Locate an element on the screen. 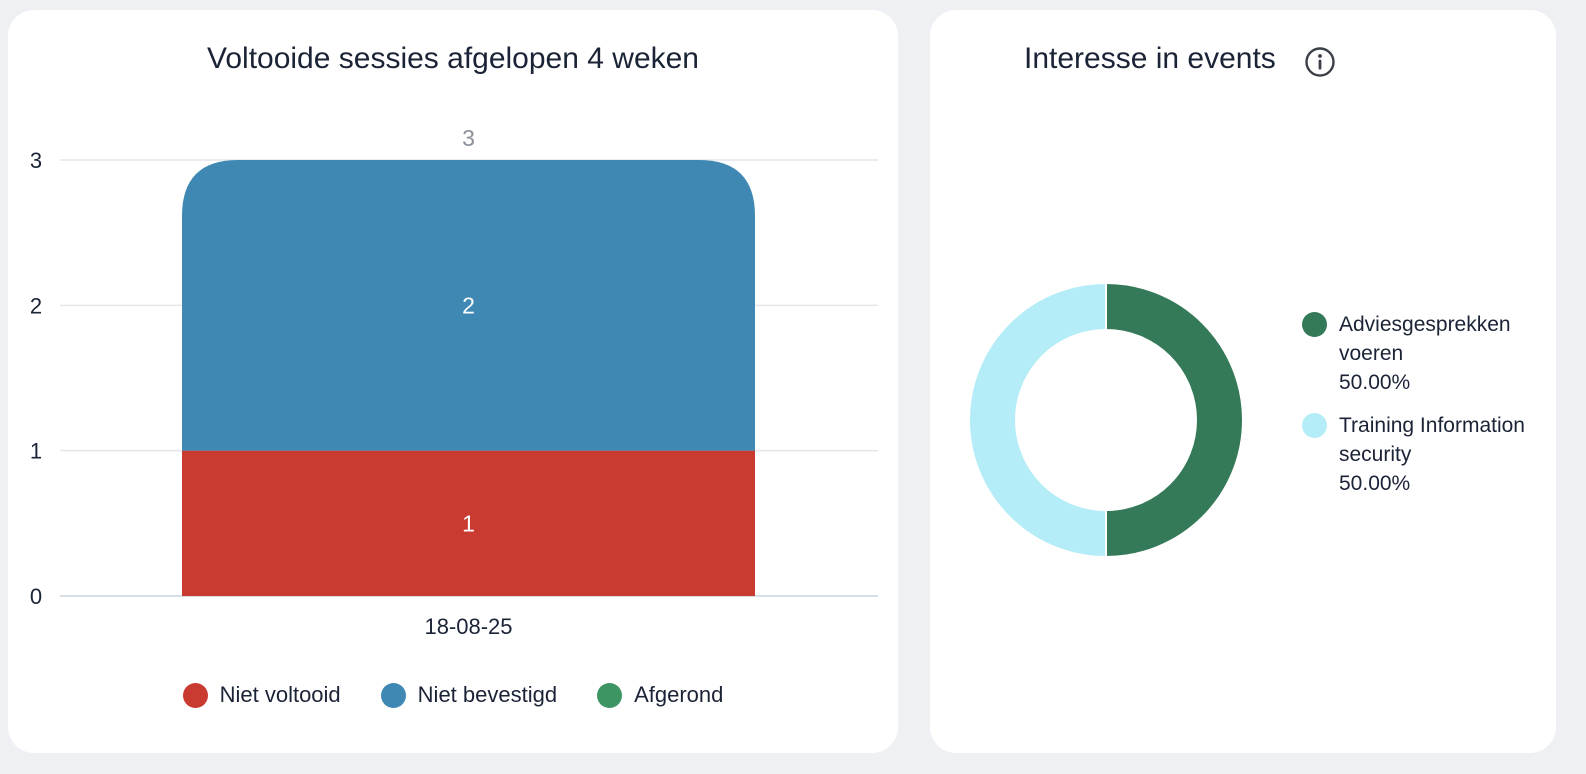 The width and height of the screenshot is (1586, 774). interest-donut-chart is located at coordinates (1106, 420).